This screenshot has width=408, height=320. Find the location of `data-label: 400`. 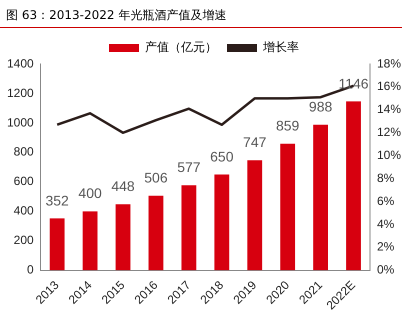

data-label: 400 is located at coordinates (90, 193).